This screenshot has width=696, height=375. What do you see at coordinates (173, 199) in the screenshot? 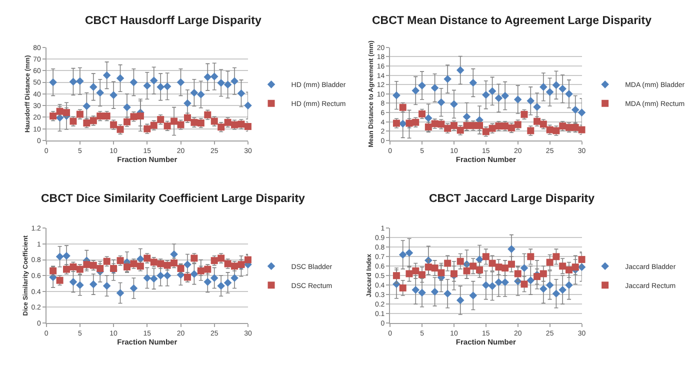
I see `chart-title: CBCT Dice Similarity Coefficient Large Disparity` at bounding box center [173, 199].